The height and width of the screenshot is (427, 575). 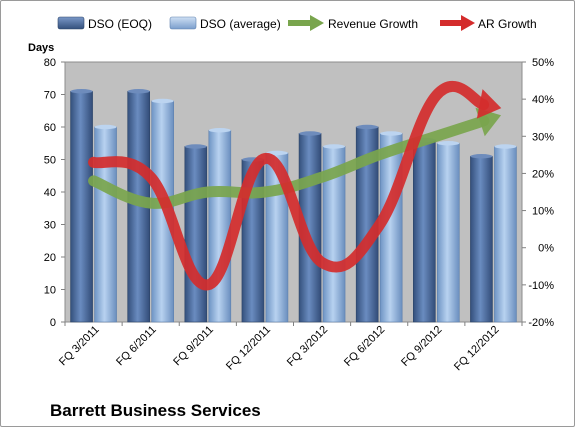 What do you see at coordinates (50, 63) in the screenshot?
I see `left-tick-label: 80` at bounding box center [50, 63].